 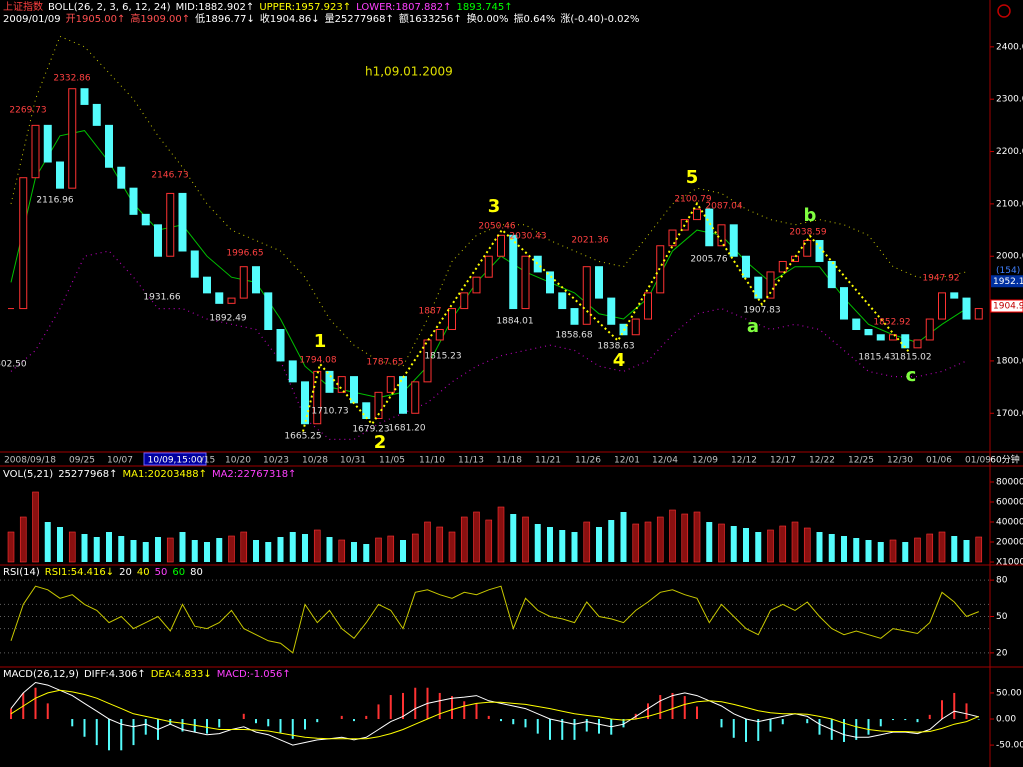 I want to click on y-tick-label: X10000, so click(x=1009, y=563).